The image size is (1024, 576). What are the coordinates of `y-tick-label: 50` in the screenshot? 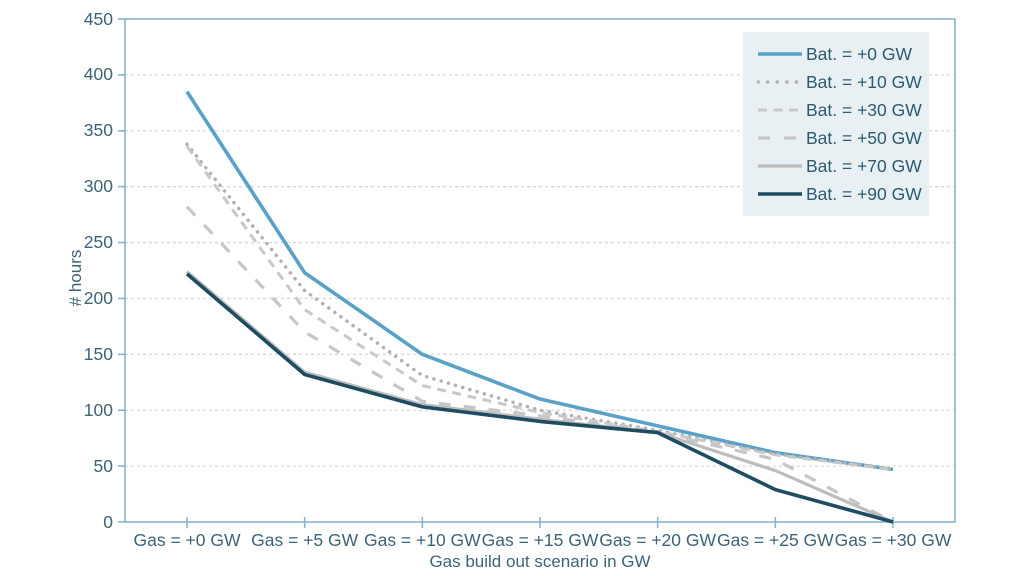 It's located at (103, 465).